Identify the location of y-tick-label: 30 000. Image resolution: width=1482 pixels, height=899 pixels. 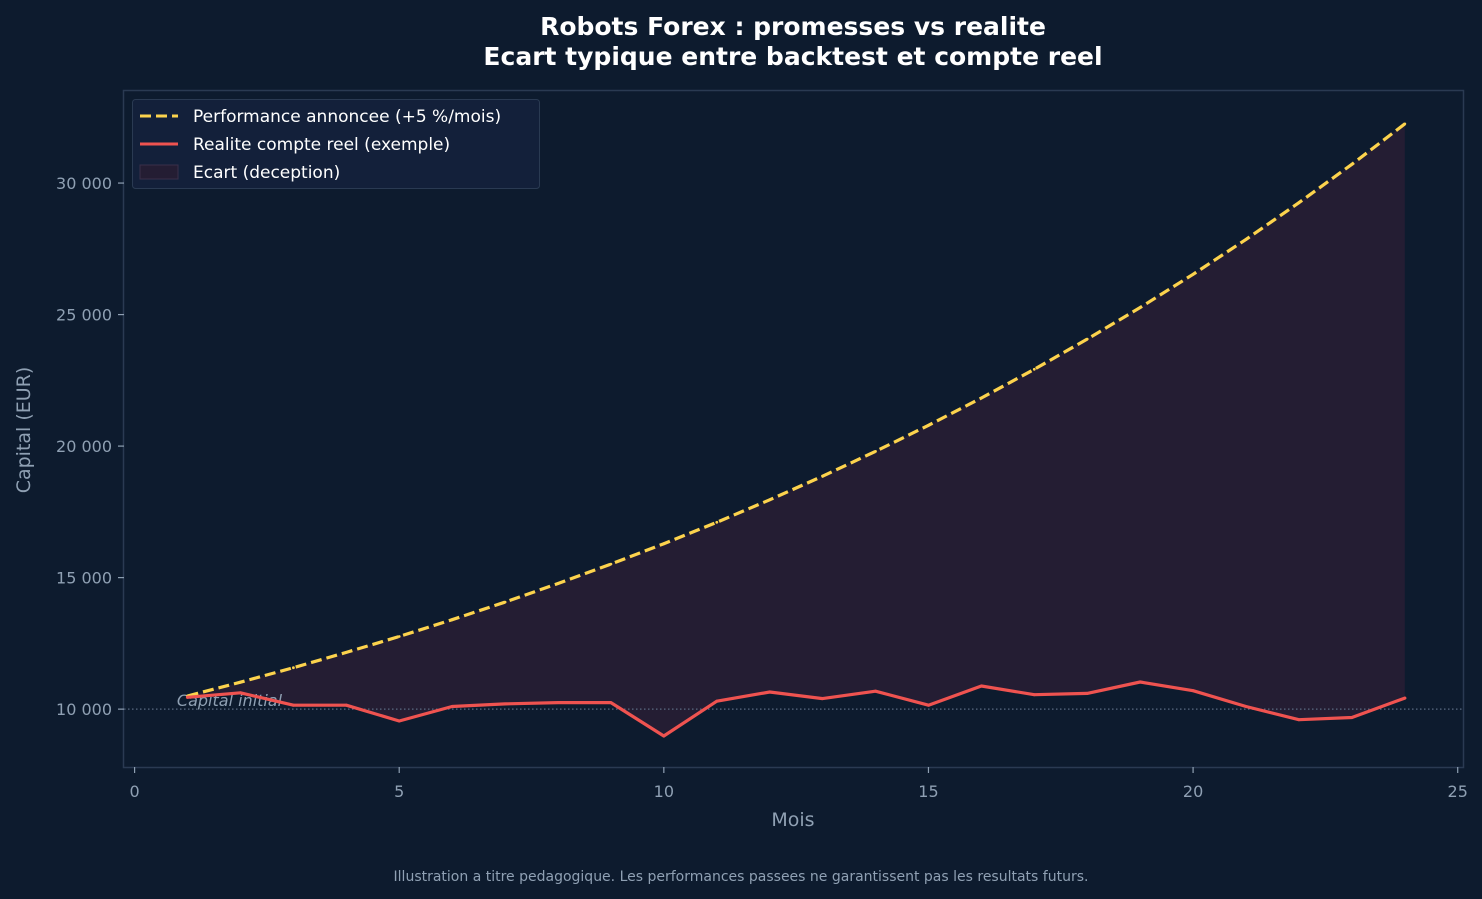
(84, 183).